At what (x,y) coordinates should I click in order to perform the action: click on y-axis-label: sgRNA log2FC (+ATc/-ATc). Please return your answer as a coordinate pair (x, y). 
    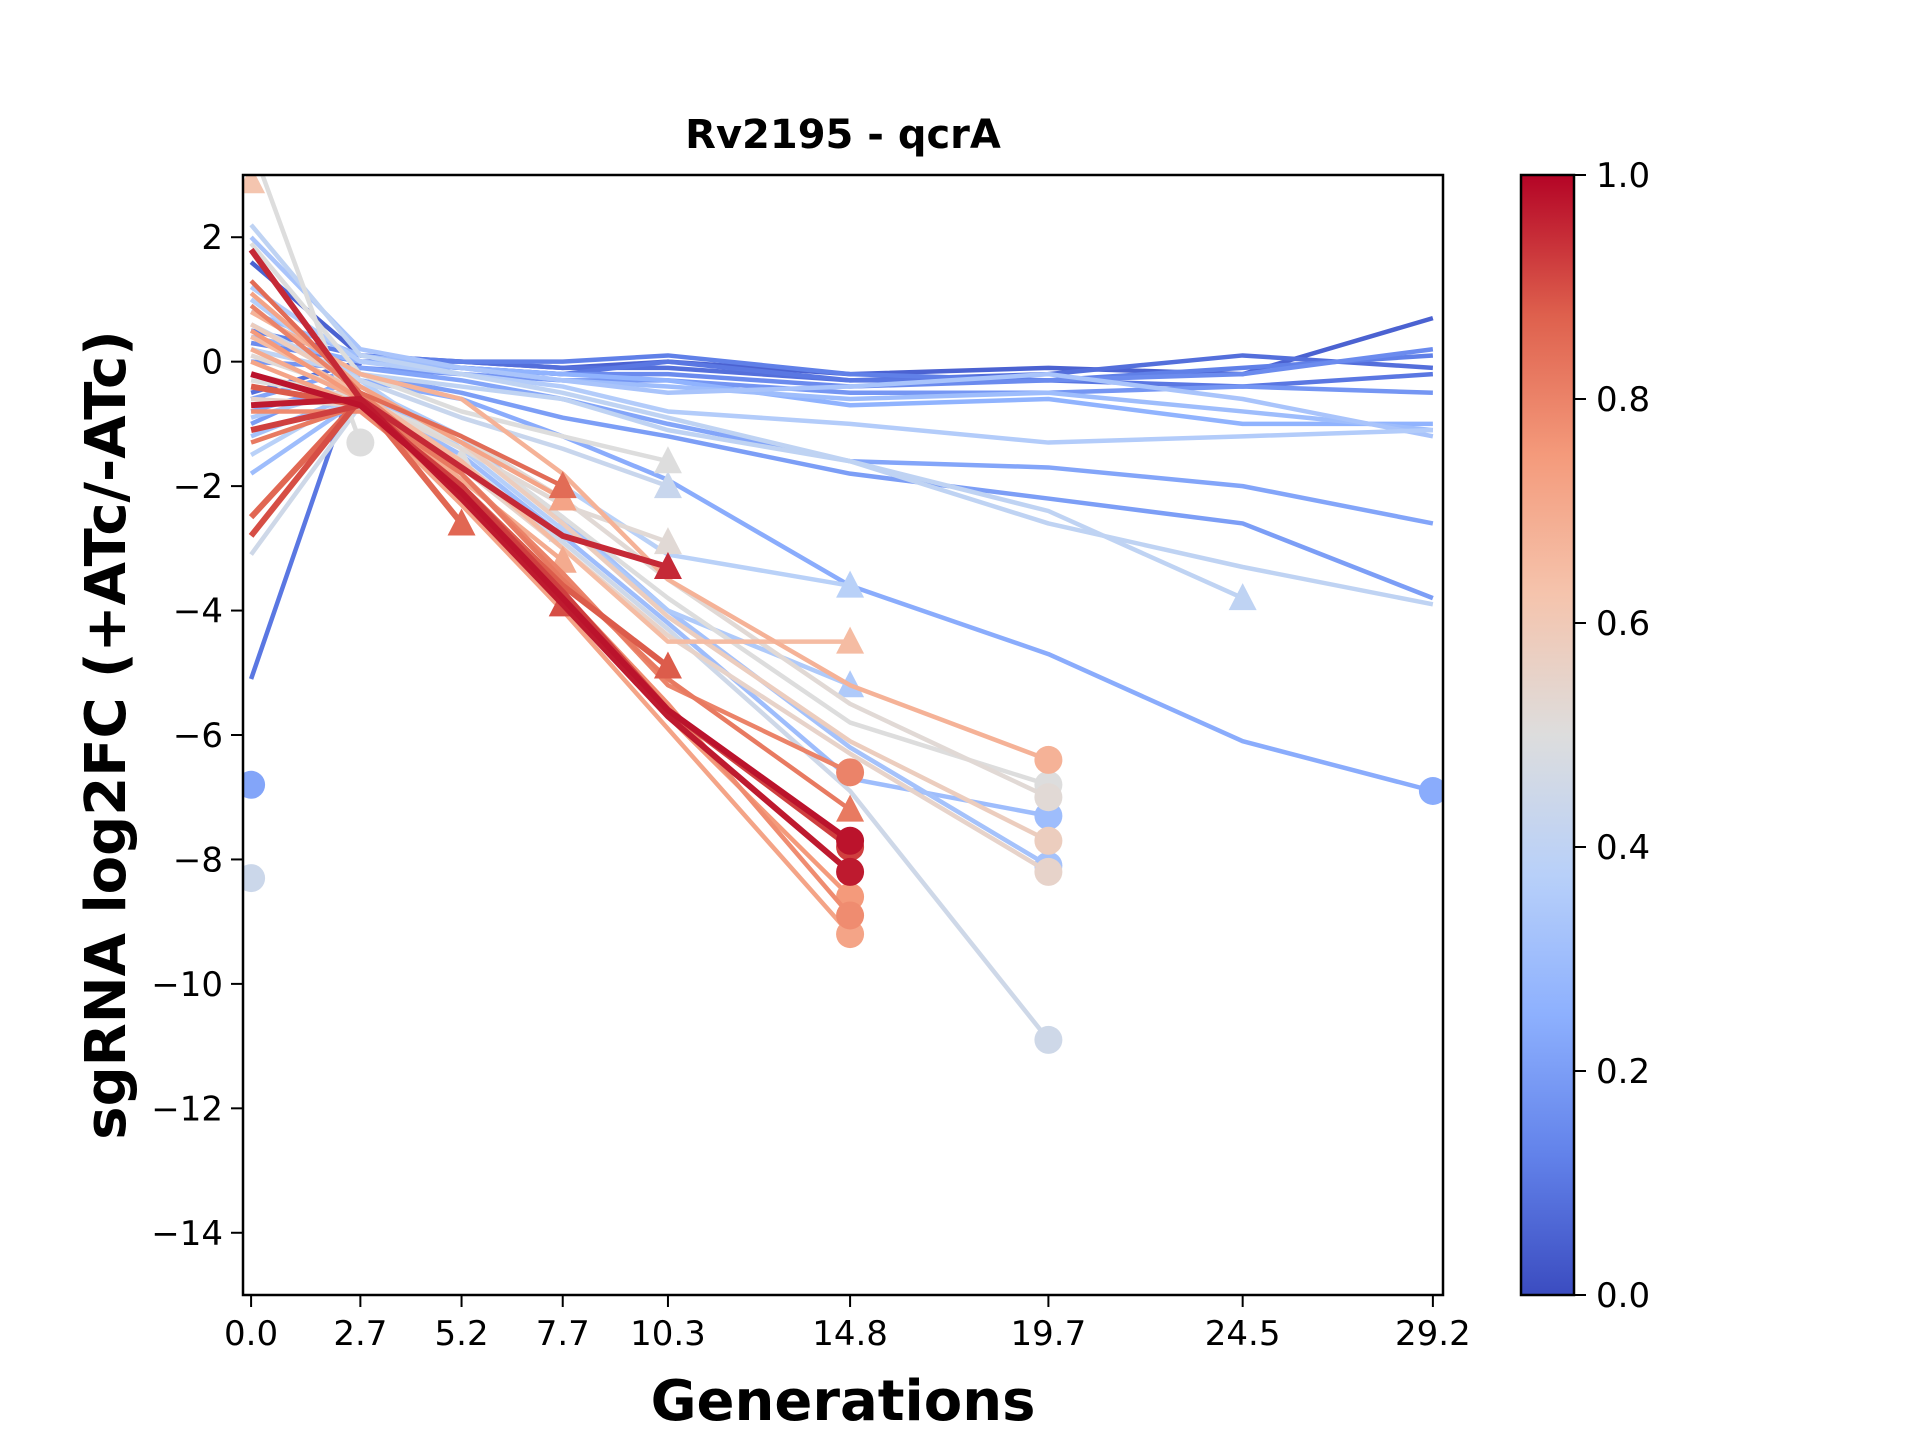
    Looking at the image, I should click on (106, 735).